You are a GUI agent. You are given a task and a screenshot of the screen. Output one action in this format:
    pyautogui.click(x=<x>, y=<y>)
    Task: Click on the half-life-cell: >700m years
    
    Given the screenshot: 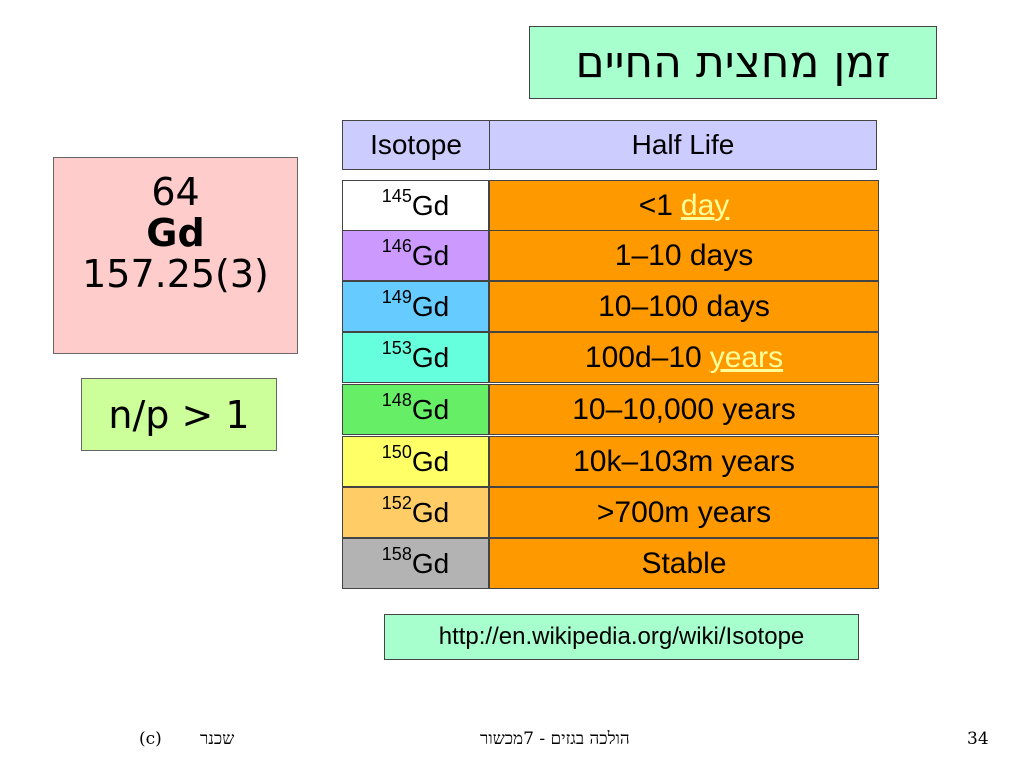 What is the action you would take?
    pyautogui.click(x=684, y=512)
    